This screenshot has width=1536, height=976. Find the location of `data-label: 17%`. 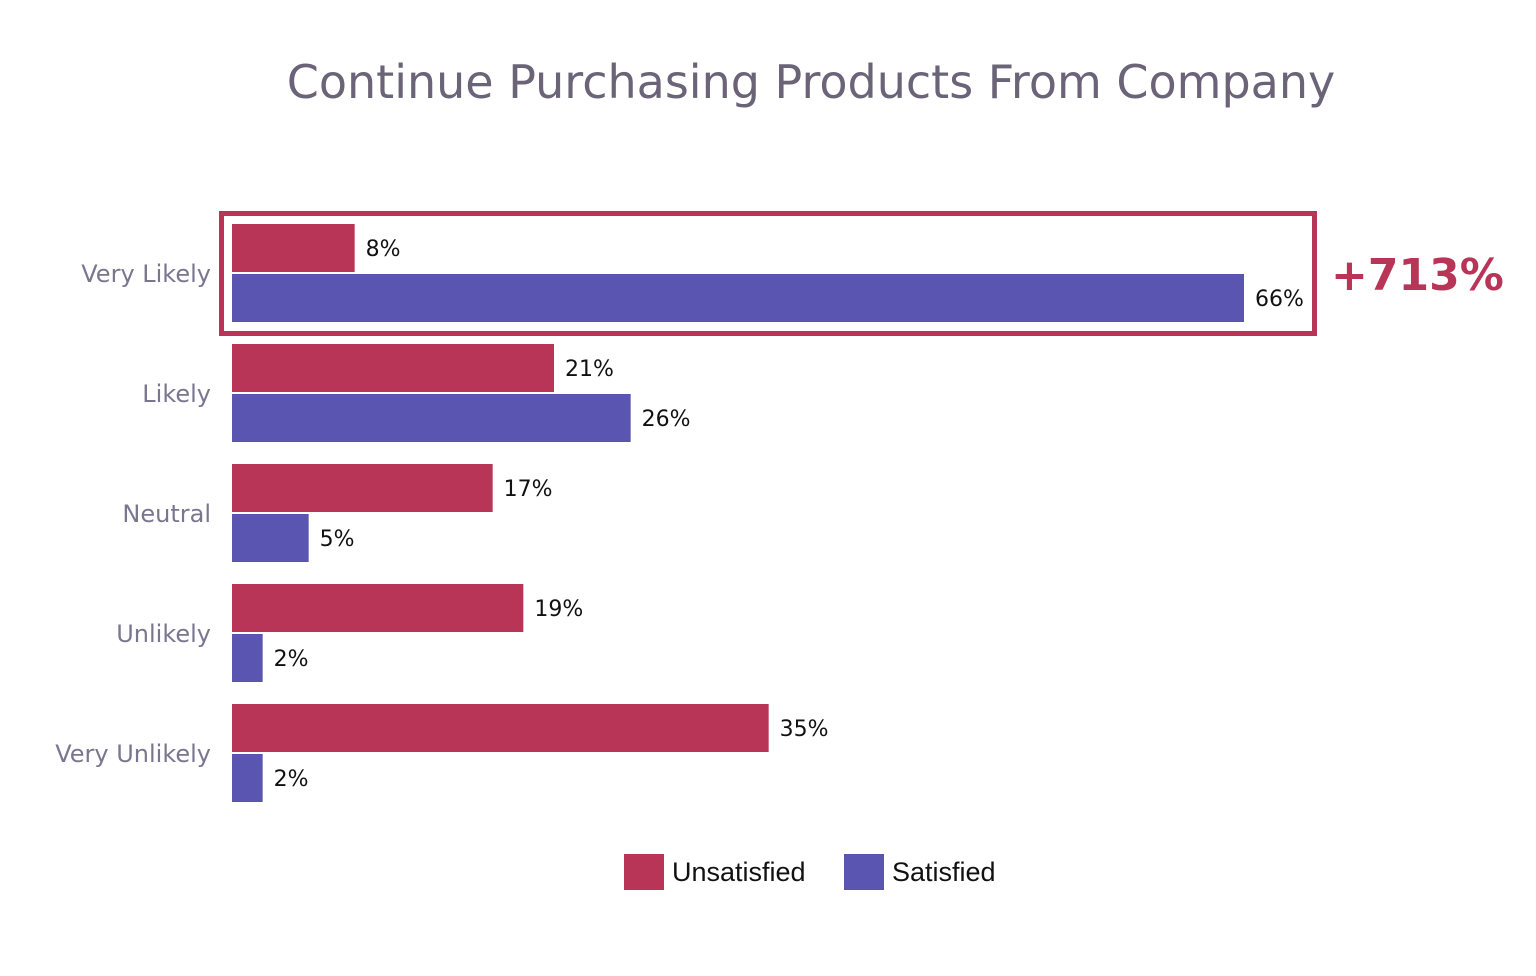

data-label: 17% is located at coordinates (528, 489).